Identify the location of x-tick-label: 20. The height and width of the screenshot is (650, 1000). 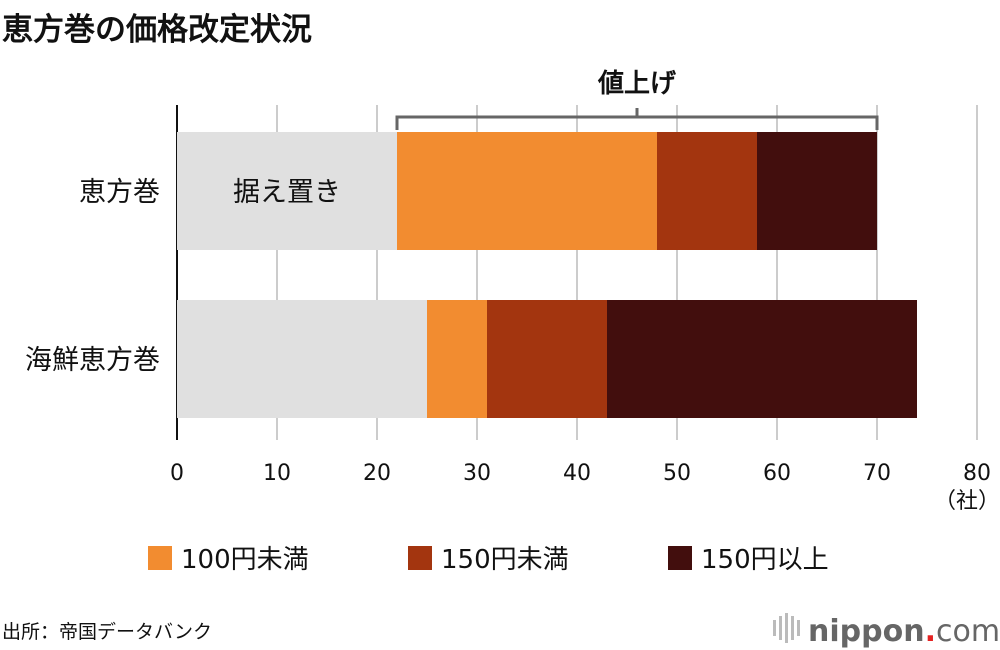
(377, 473).